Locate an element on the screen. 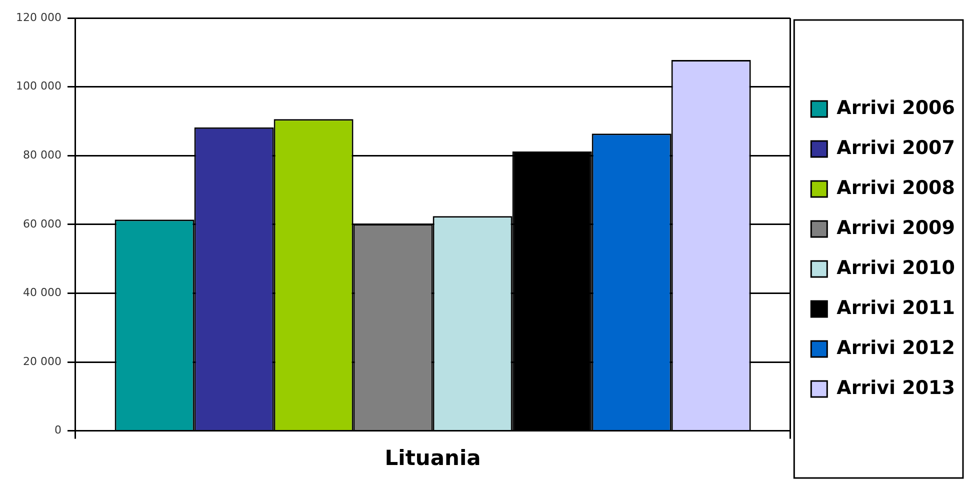  y-tick-label: 100 000 is located at coordinates (39, 86).